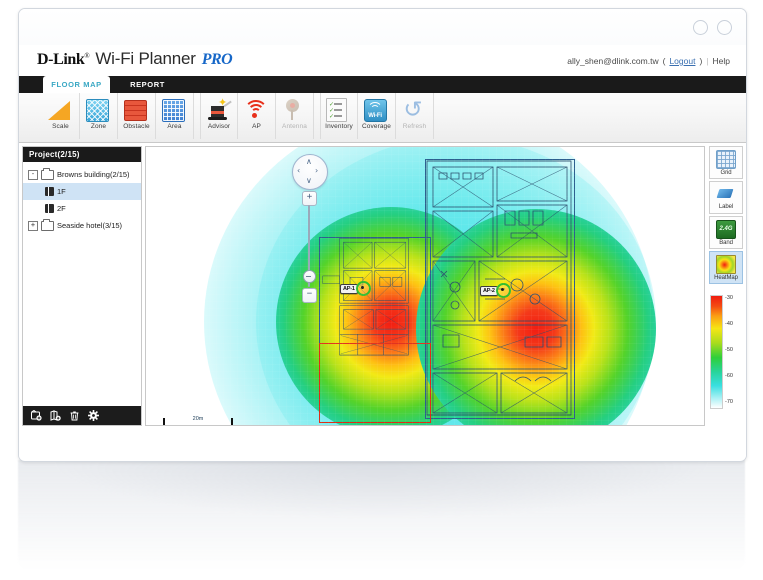 This screenshot has width=763, height=580. Describe the element at coordinates (295, 116) in the screenshot. I see `toolbar-button-antenna: Antenna` at that location.